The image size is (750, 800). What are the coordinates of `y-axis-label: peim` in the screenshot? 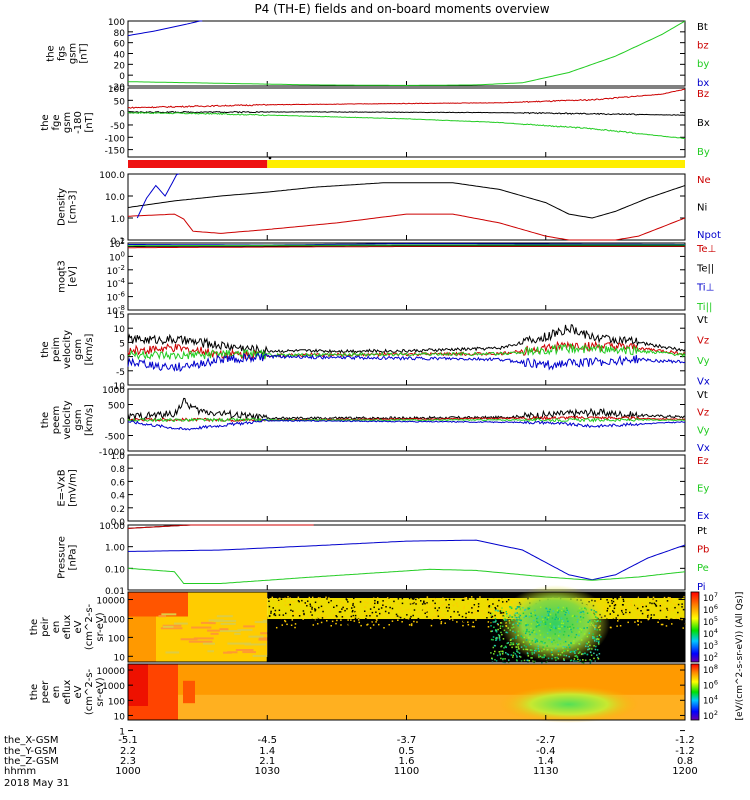 It's located at (56, 349).